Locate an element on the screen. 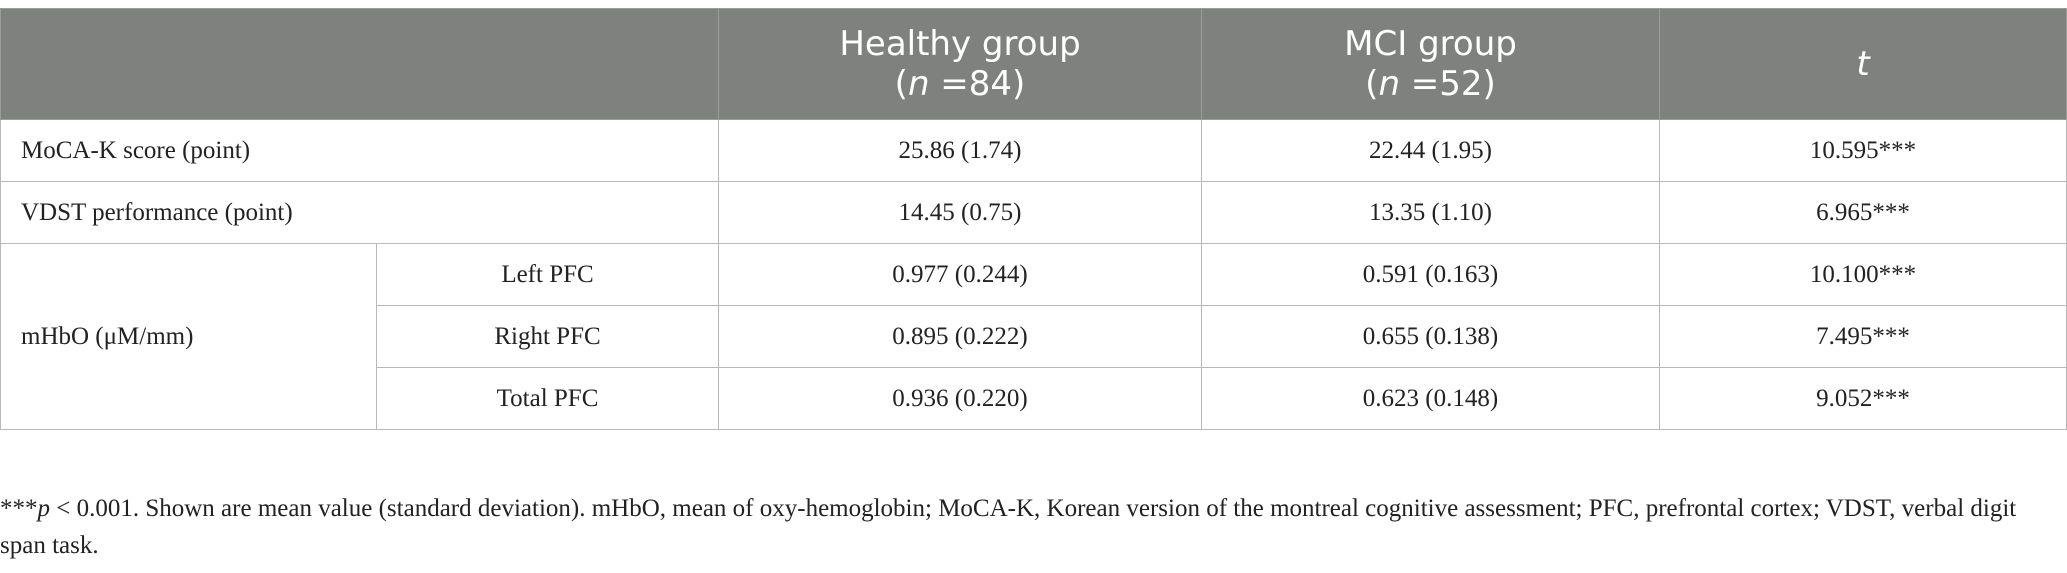 The height and width of the screenshot is (573, 2067). header-mci-group: MCI group (n =52) is located at coordinates (1430, 64).